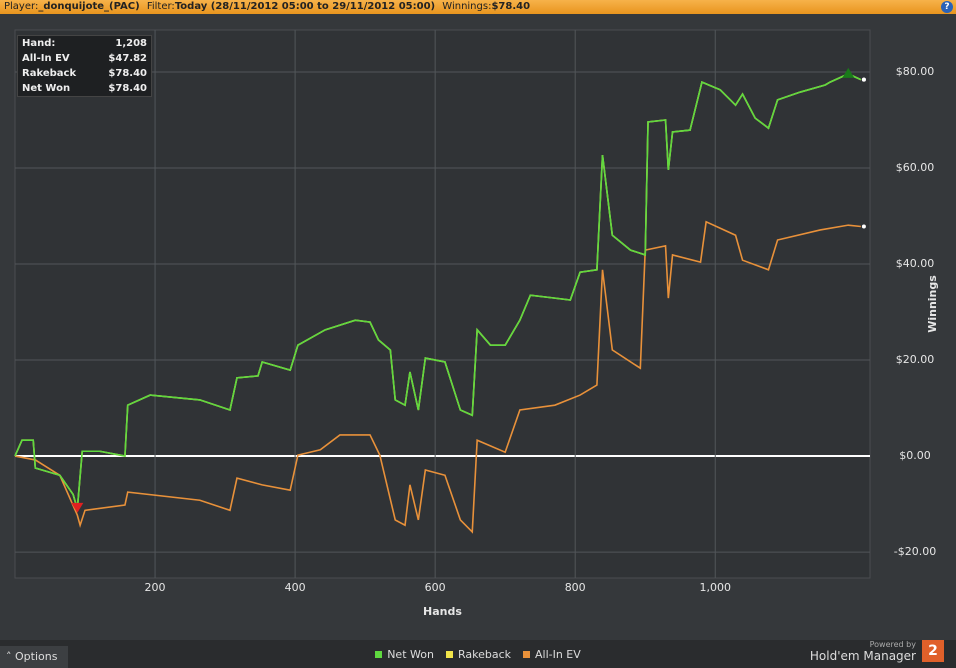 This screenshot has height=668, width=956. Describe the element at coordinates (915, 455) in the screenshot. I see `y-tick-label: $0.00` at that location.